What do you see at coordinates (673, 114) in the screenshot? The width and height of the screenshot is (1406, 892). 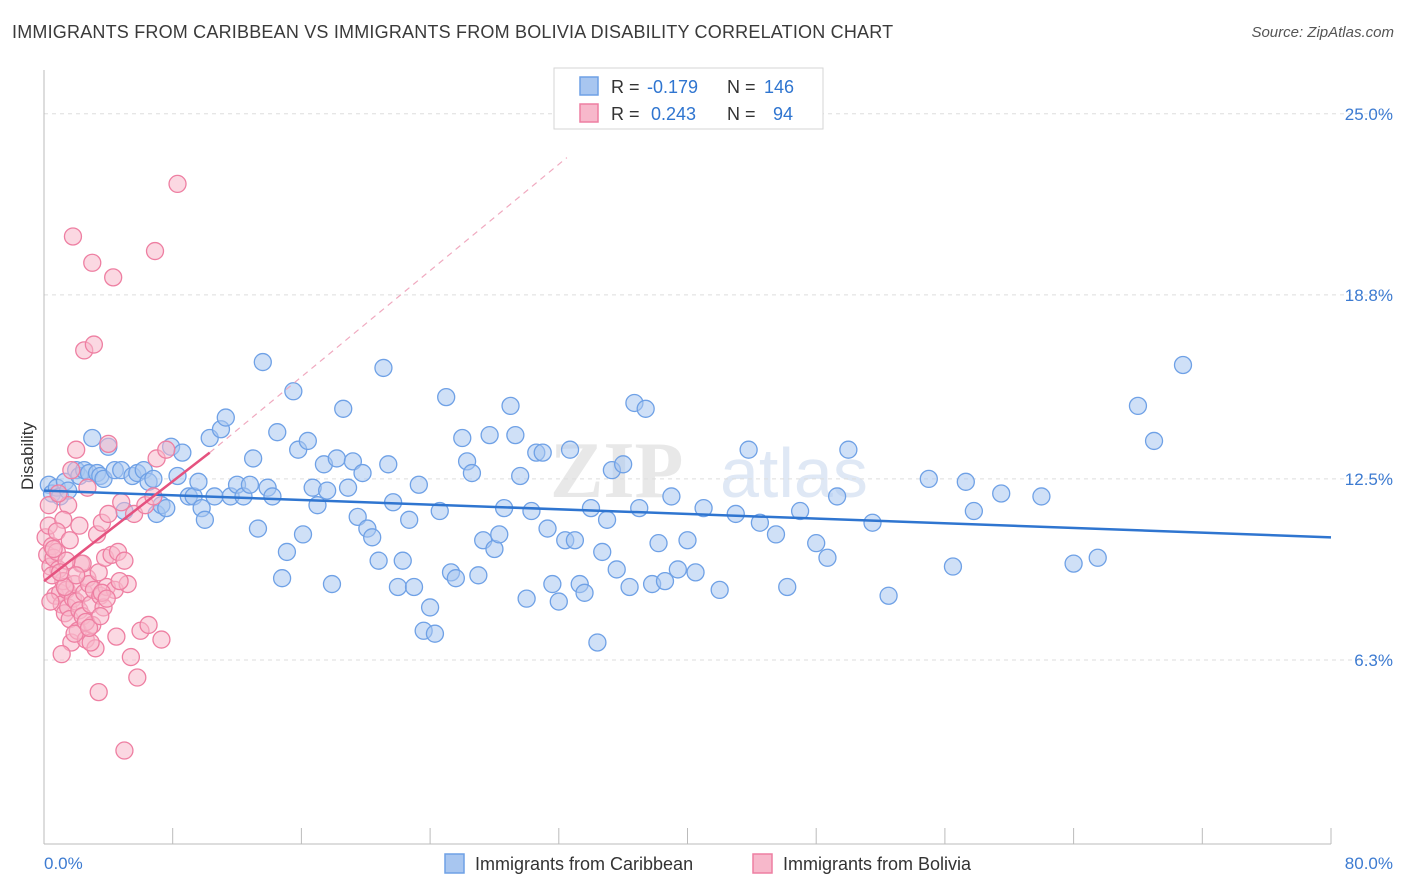 I see `legend-r-value-bolivia: 0.243` at bounding box center [673, 114].